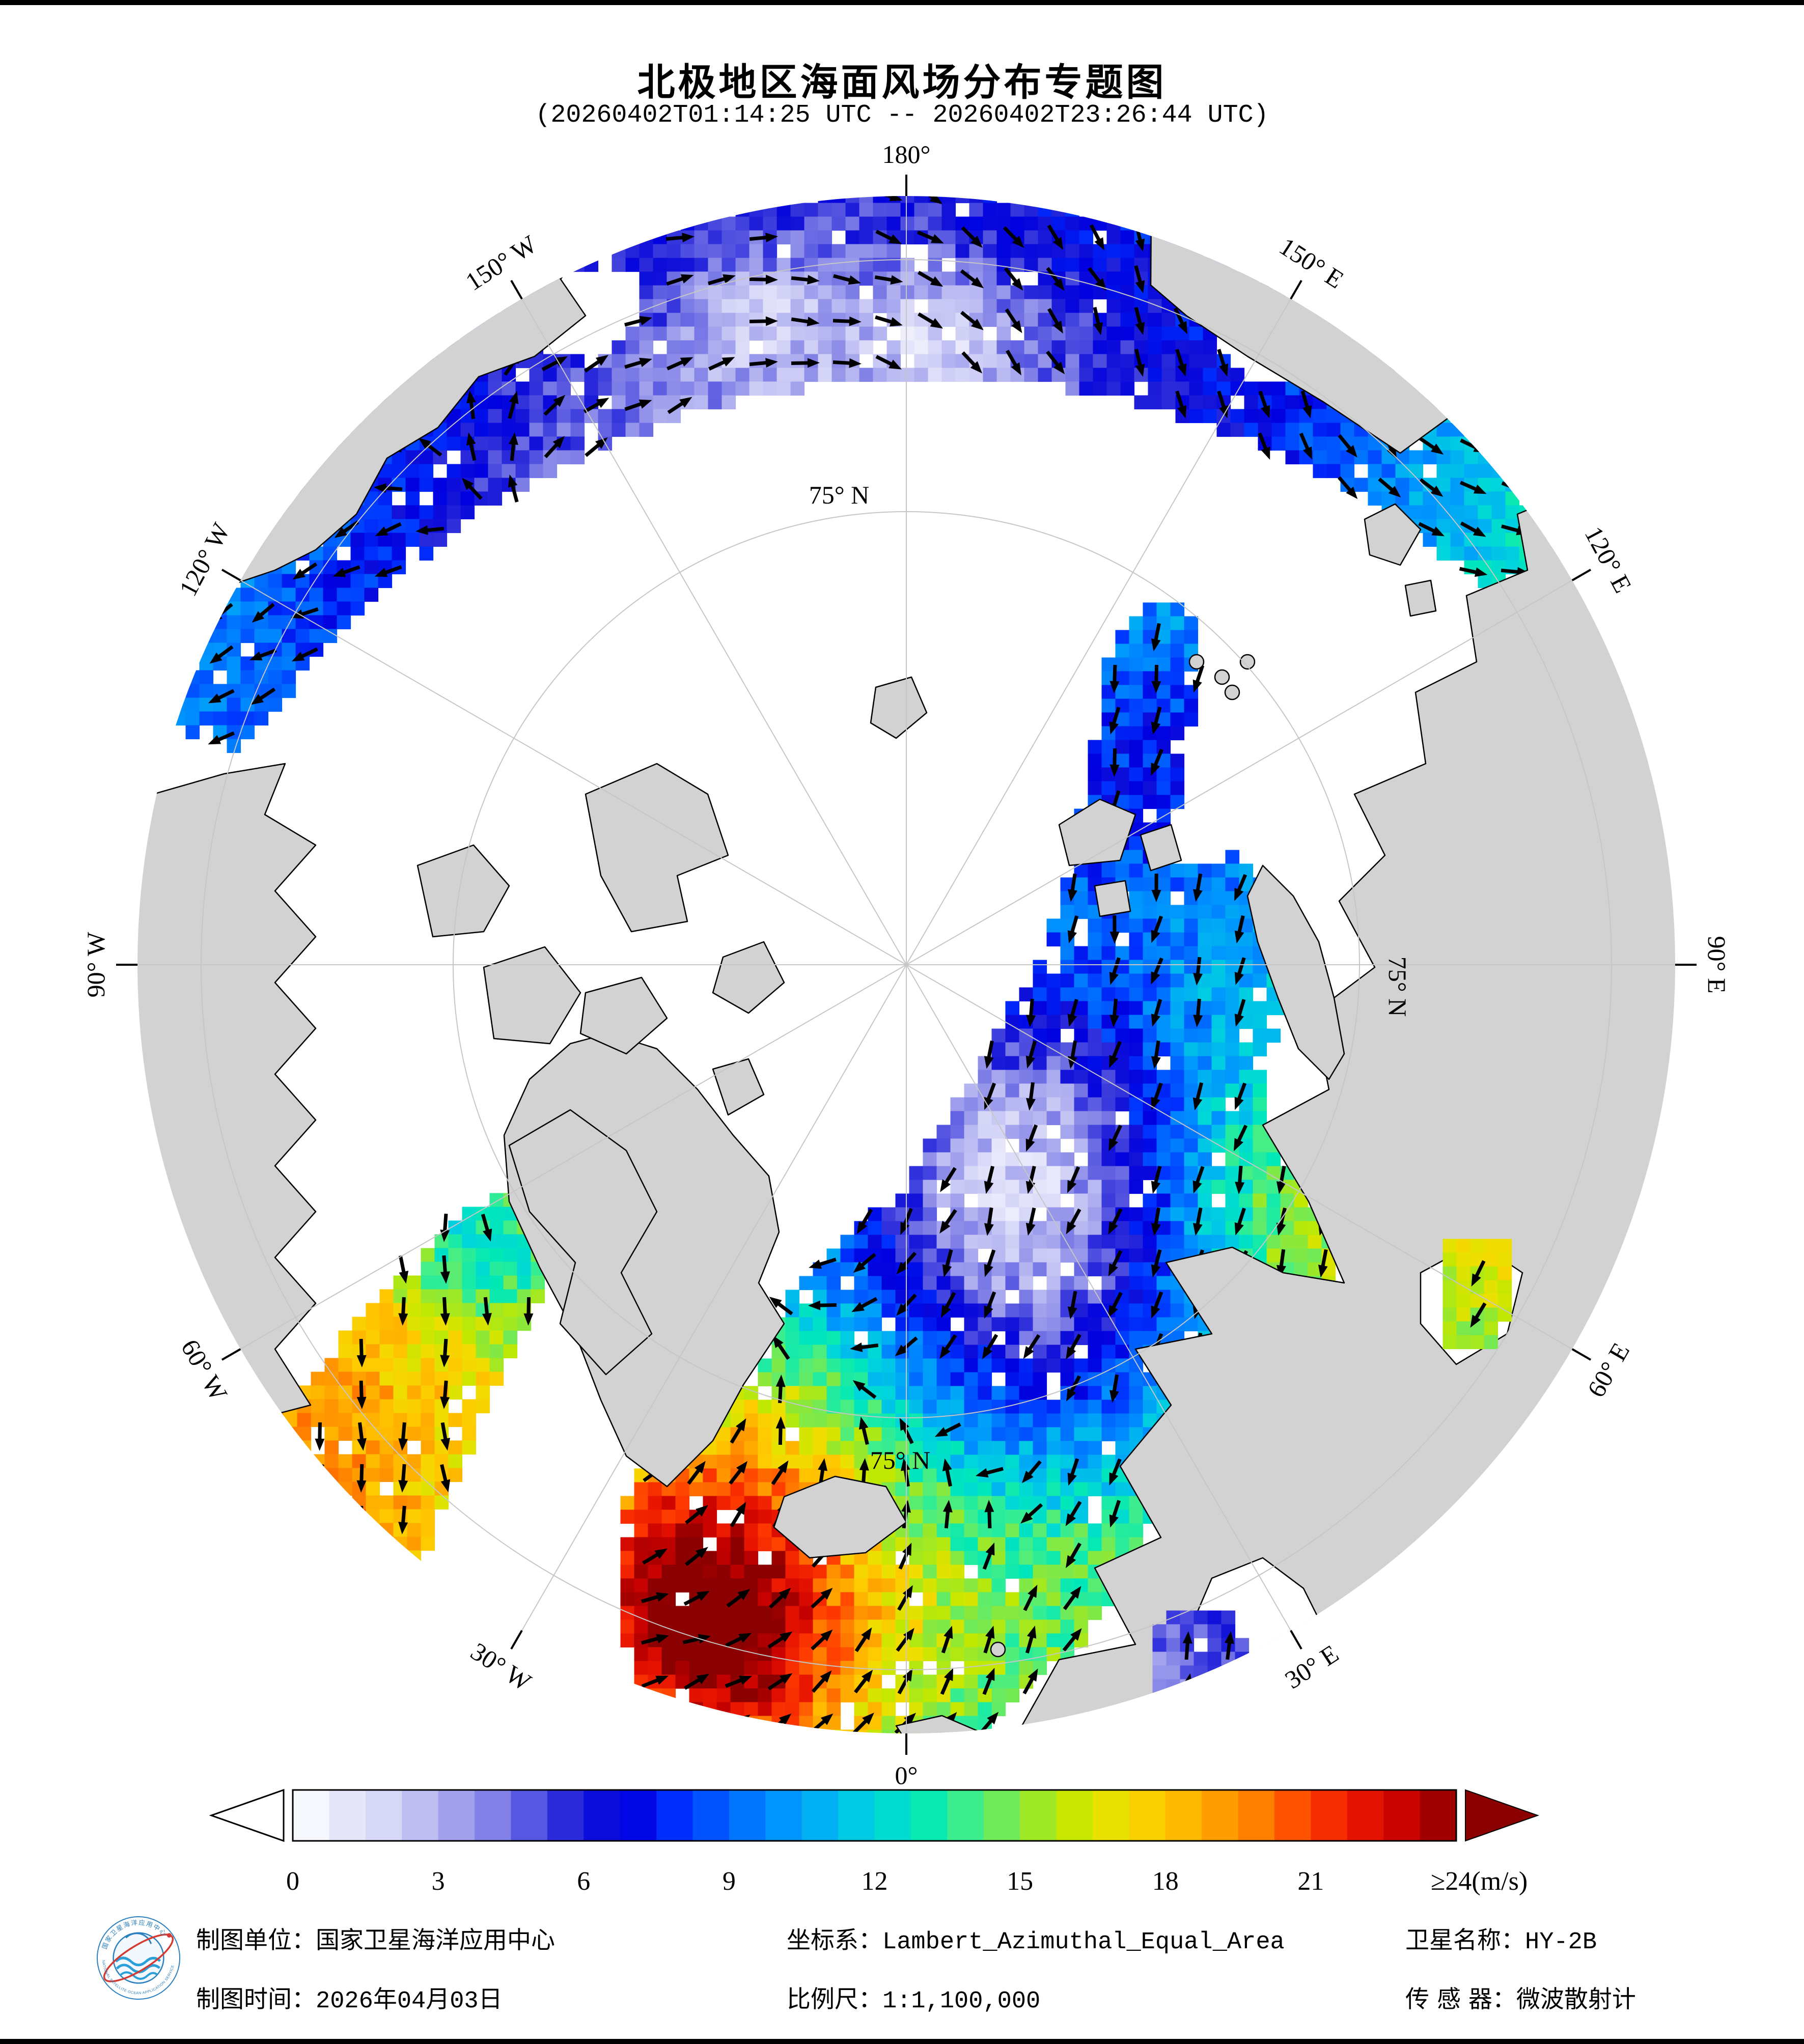  I want to click on meridian-label-90E: 90° E, so click(1717, 964).